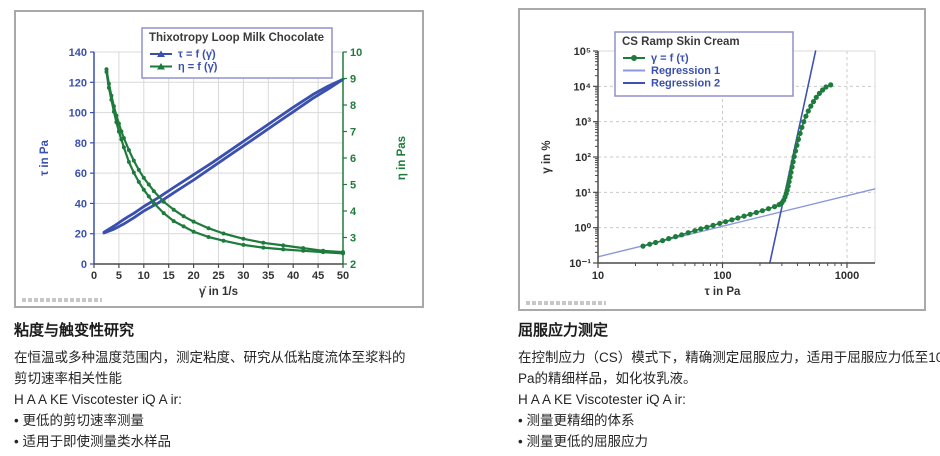 This screenshot has height=456, width=940. I want to click on x-tick-label: 45, so click(318, 276).